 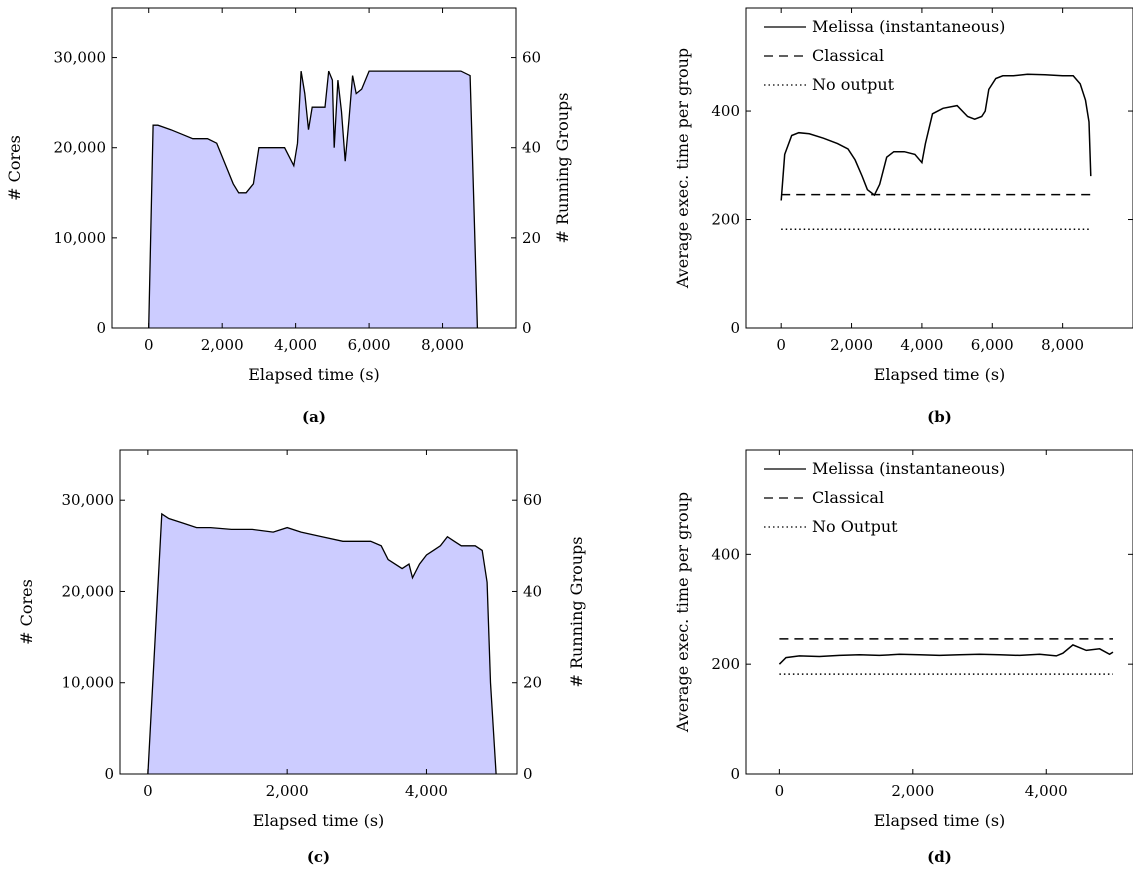 What do you see at coordinates (14, 168) in the screenshot?
I see `y-axis-label-a: # Cores` at bounding box center [14, 168].